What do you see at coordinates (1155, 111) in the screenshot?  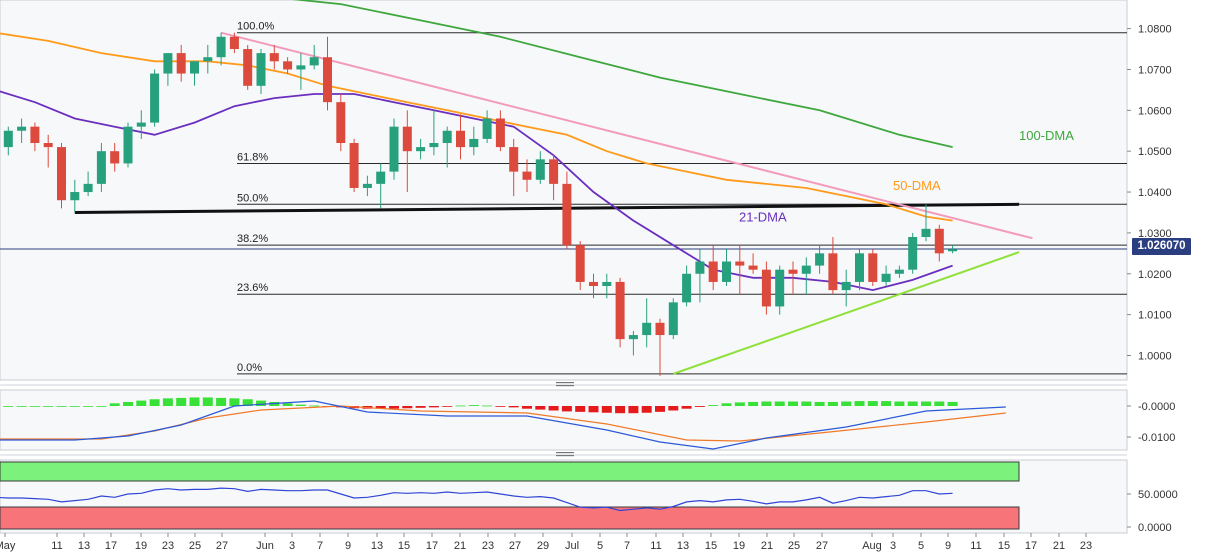 I see `y-tick-label: 1.0600` at bounding box center [1155, 111].